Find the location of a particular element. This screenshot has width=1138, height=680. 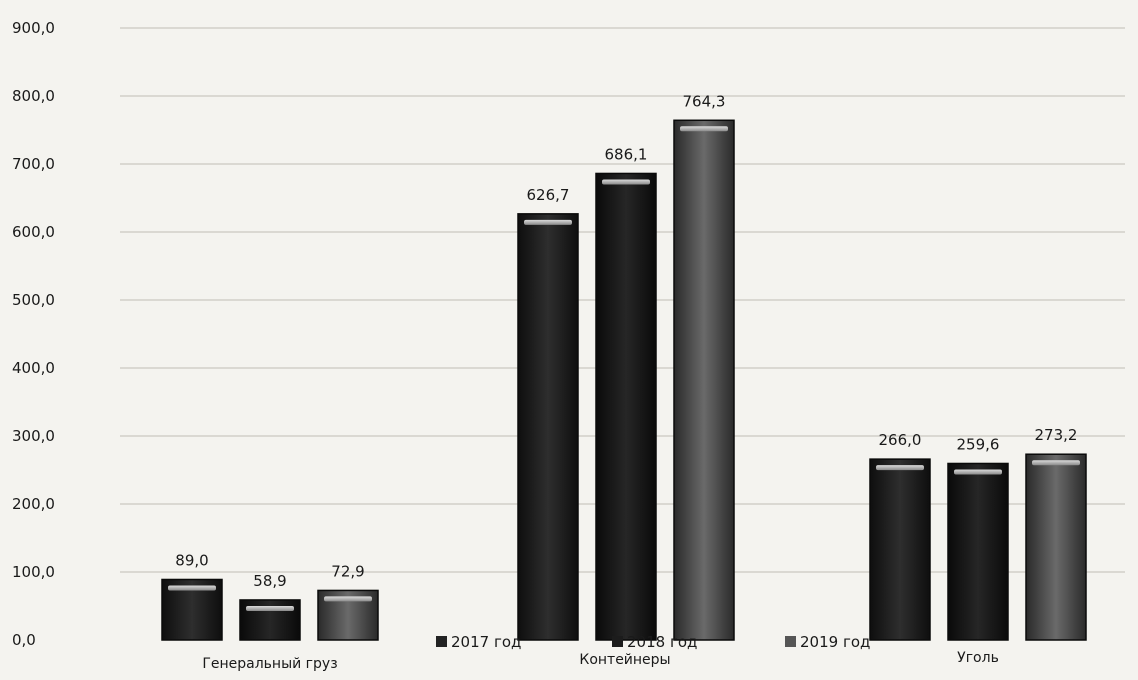

y-tick-label: 800,0 is located at coordinates (33, 96).